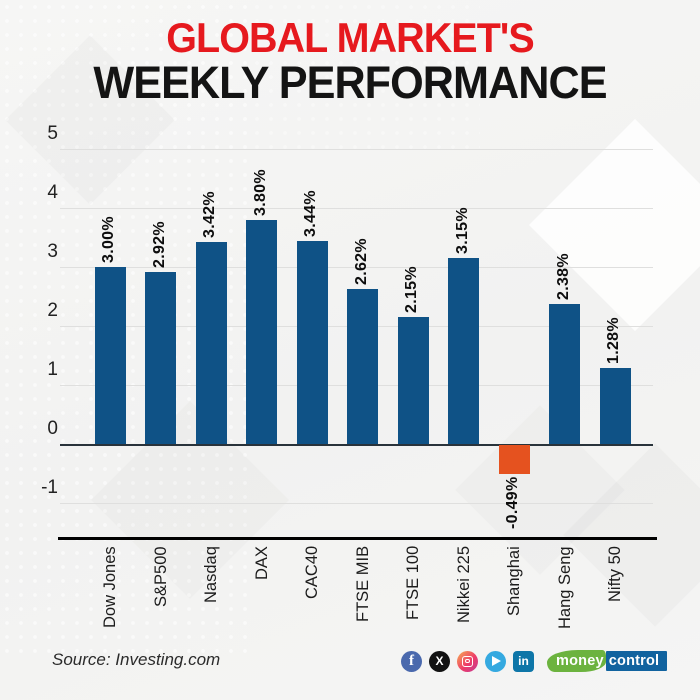  I want to click on x-tick-label: S&P500, so click(160, 576).